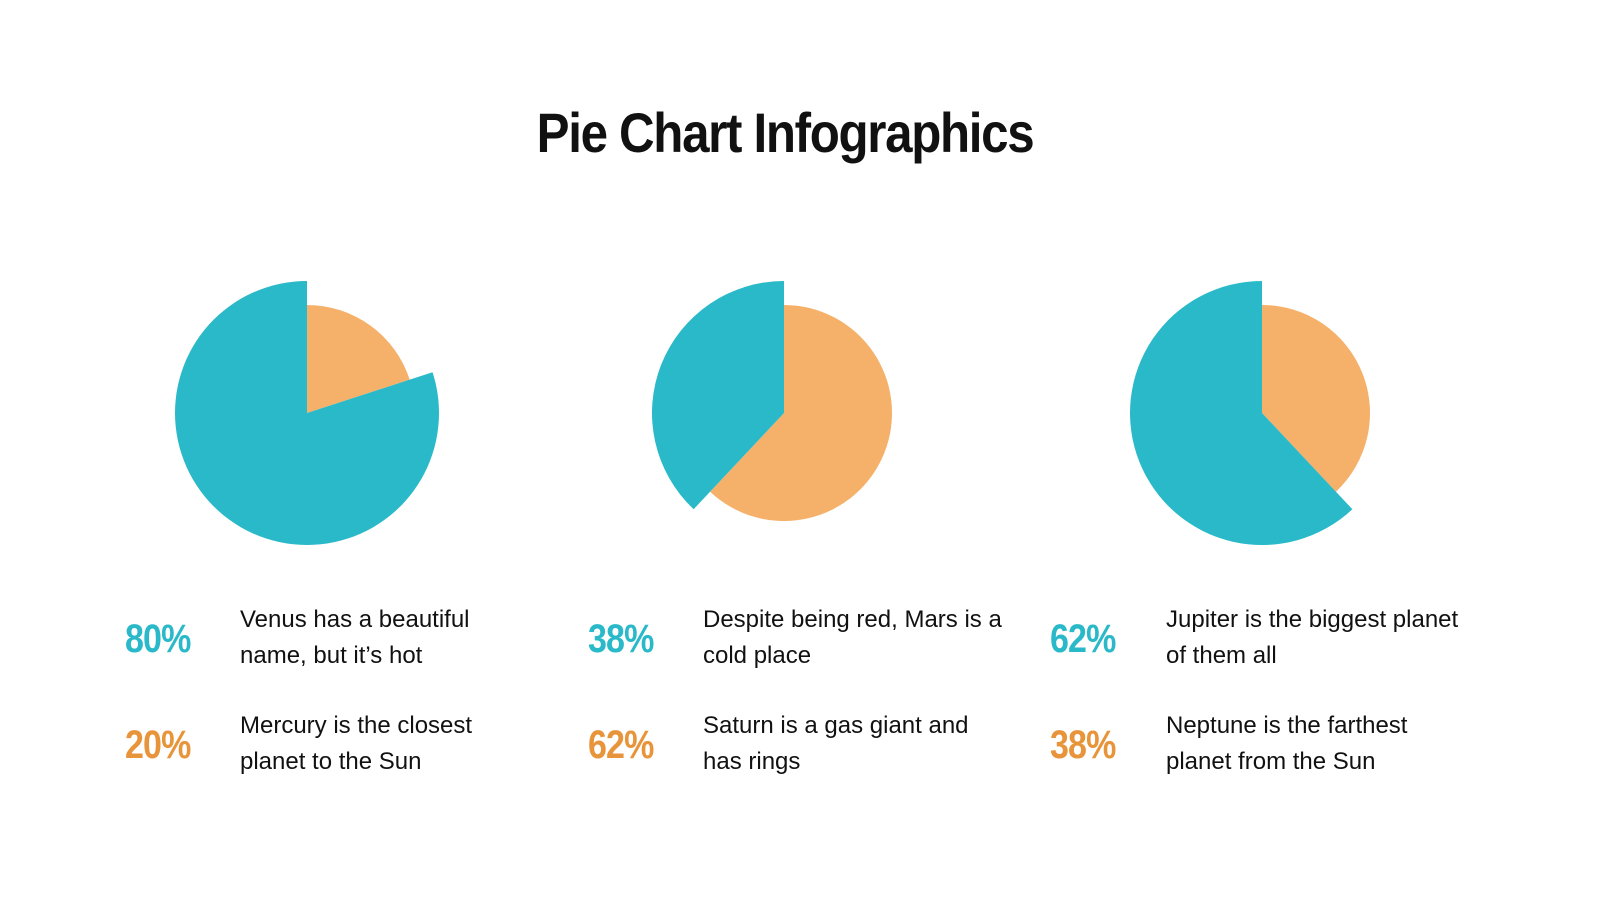 The height and width of the screenshot is (900, 1600). Describe the element at coordinates (852, 637) in the screenshot. I see `description: Despite being red, Mars is a cold place` at that location.